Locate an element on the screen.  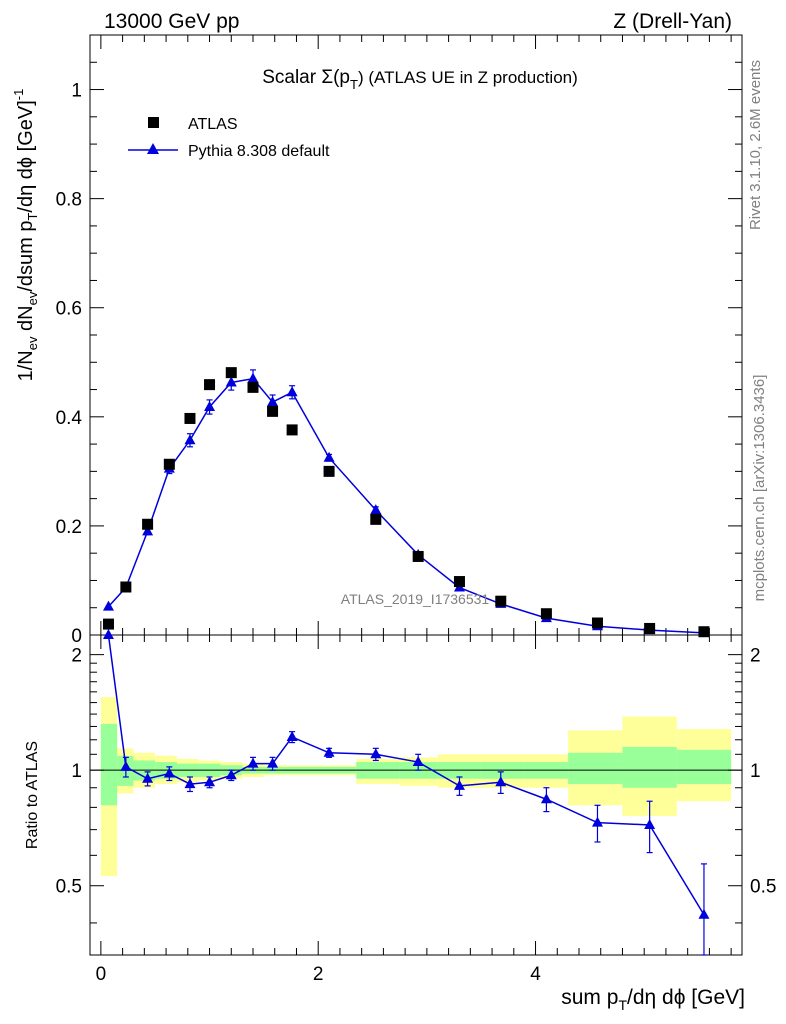
legend: ATLAS Pythia 8.308 default is located at coordinates (229, 138).